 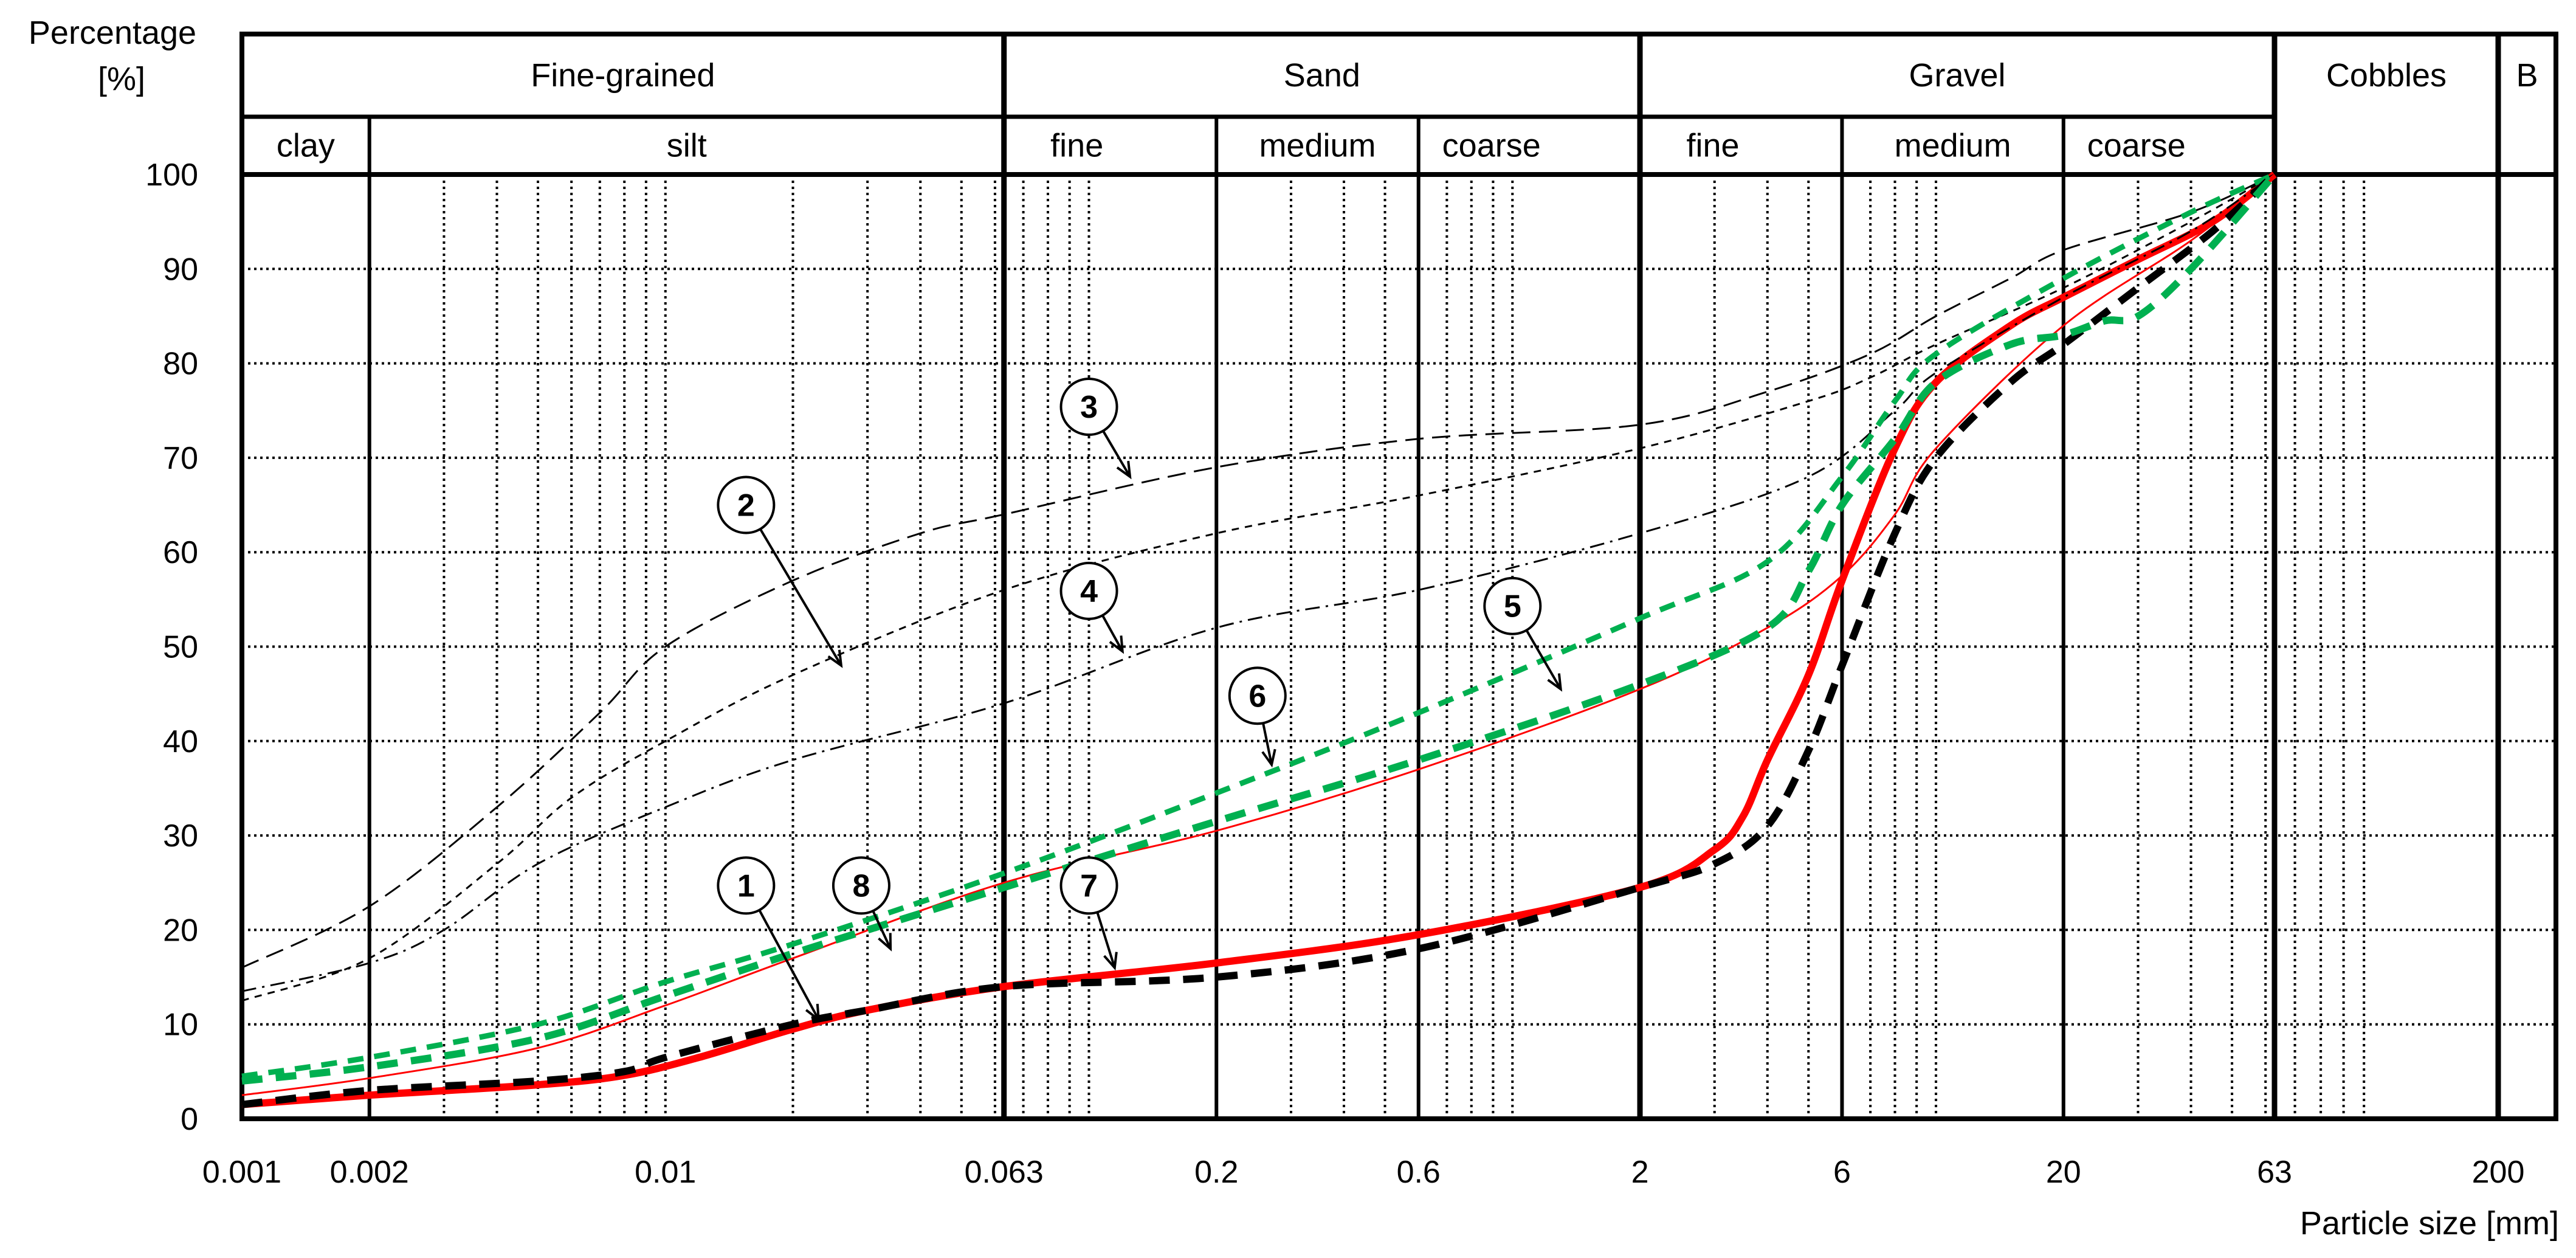 I want to click on marker-label-6: 6, so click(x=1257, y=696).